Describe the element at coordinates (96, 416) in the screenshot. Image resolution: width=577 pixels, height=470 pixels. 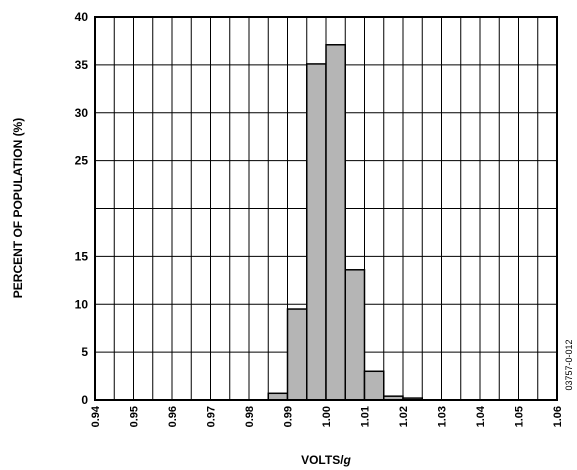
I see `x-tick-label: 0.94` at that location.